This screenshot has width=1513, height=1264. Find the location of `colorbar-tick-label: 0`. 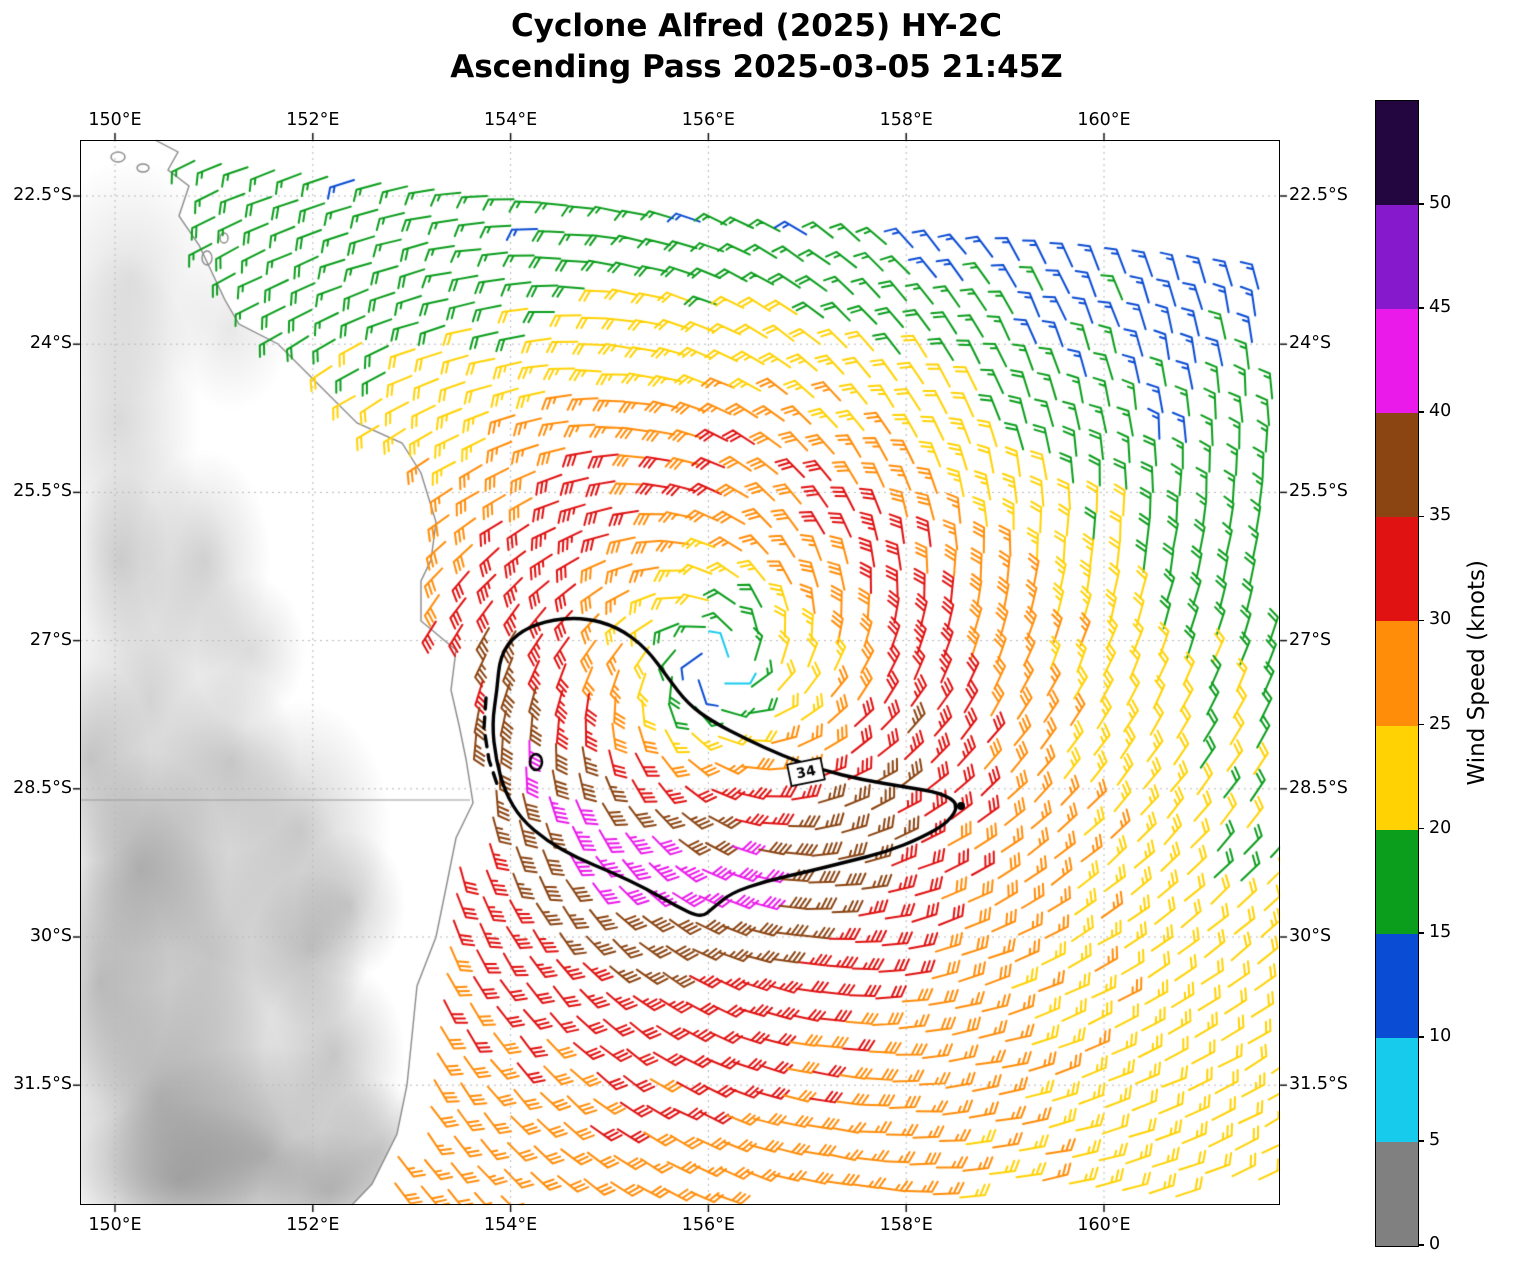

colorbar-tick-label: 0 is located at coordinates (1435, 1244).